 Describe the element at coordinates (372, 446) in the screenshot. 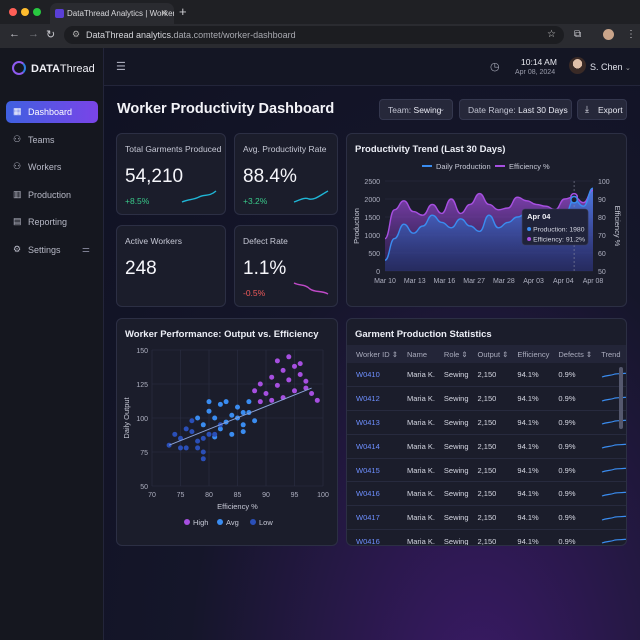

I see `cell-id: W0414` at that location.